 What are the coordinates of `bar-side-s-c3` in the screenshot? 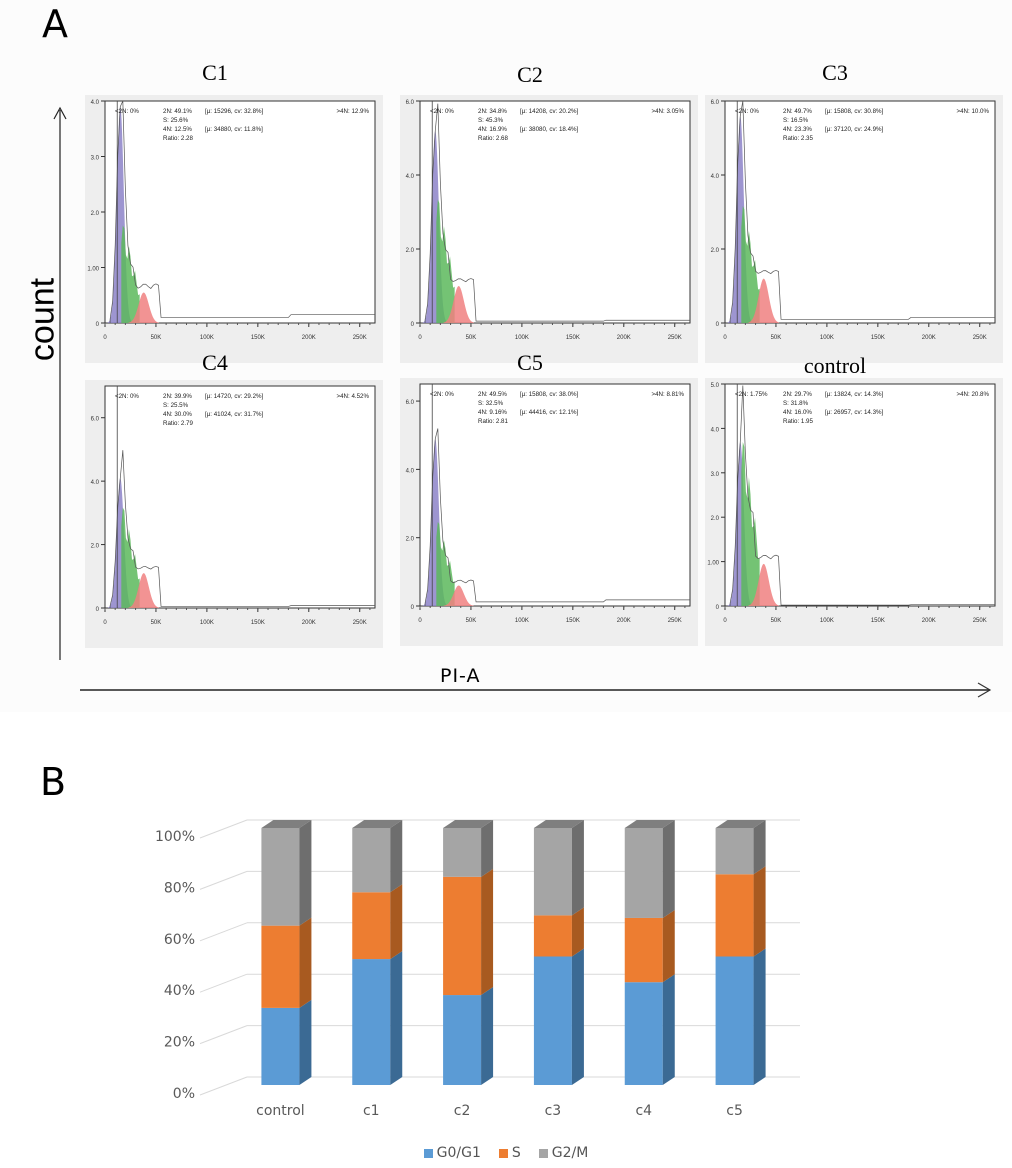 It's located at (577, 932).